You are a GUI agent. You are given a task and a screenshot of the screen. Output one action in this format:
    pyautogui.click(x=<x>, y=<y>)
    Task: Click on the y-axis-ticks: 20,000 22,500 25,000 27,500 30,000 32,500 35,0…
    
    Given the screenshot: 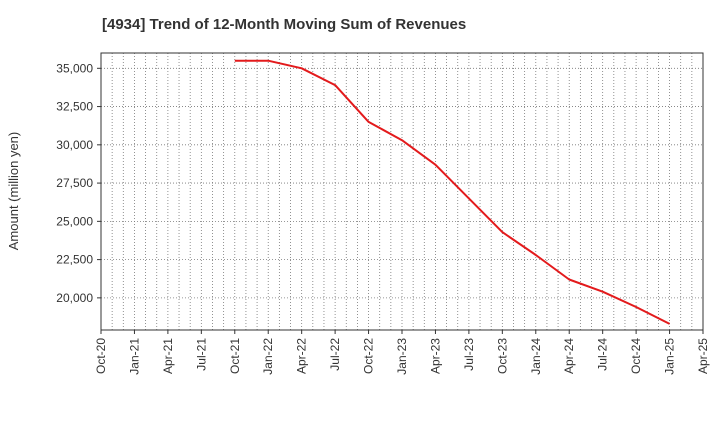 What is the action you would take?
    pyautogui.click(x=78, y=183)
    